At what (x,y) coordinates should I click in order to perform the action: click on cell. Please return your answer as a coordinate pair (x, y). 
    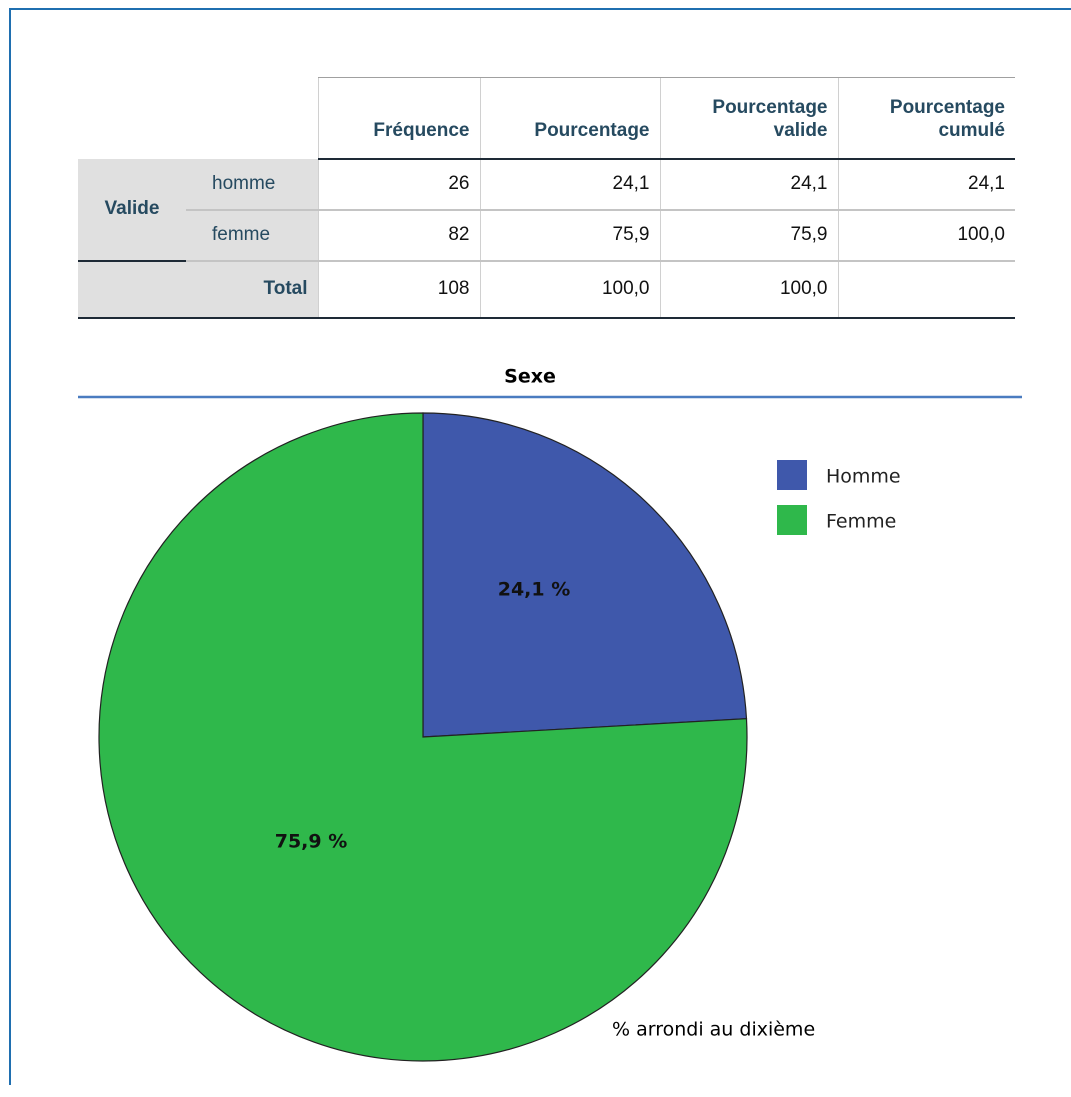
    Looking at the image, I should click on (926, 289).